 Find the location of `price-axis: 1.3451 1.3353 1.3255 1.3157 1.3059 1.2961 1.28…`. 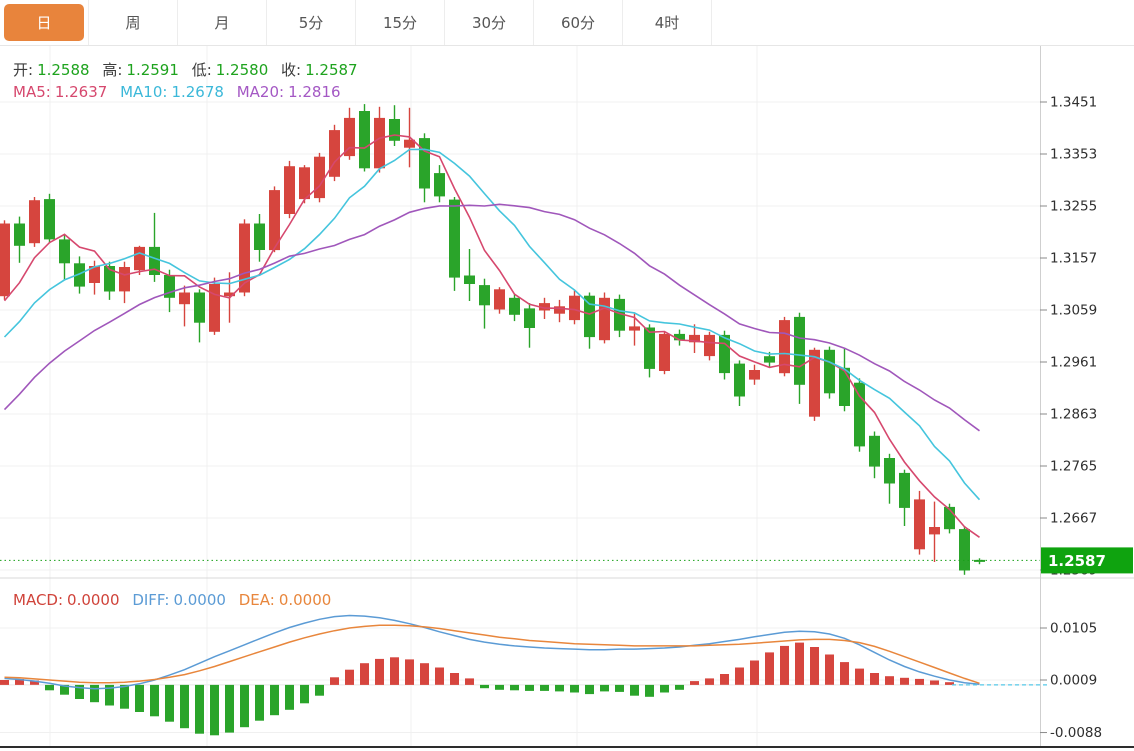

price-axis: 1.3451 1.3353 1.3255 1.3157 1.3059 1.2961 1.28… is located at coordinates (1071, 418).